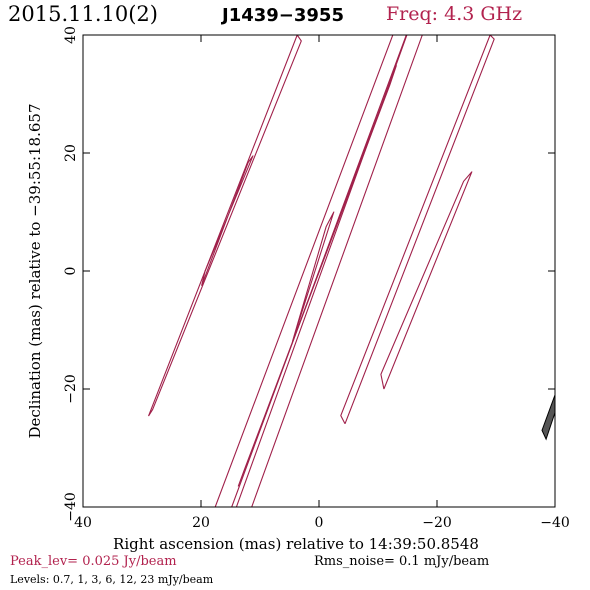 The width and height of the screenshot is (590, 590). I want to click on y-tick-label: −20, so click(71, 389).